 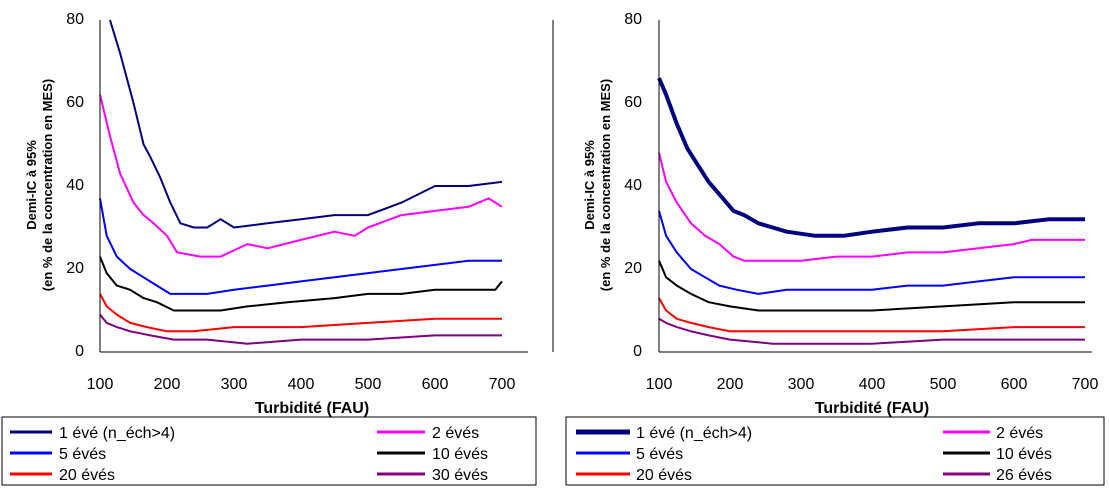 I want to click on legend-label: 26 évés, so click(x=1024, y=475).